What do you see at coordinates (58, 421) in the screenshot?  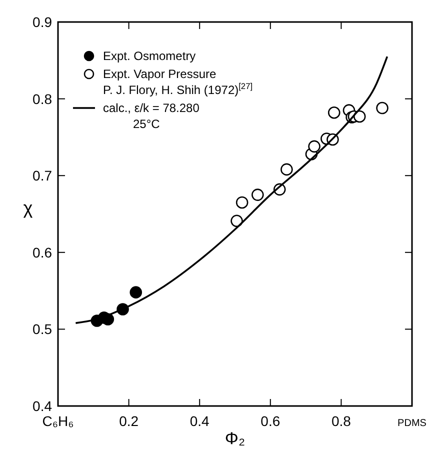 I see `x-tick-label: C₆H₆` at bounding box center [58, 421].